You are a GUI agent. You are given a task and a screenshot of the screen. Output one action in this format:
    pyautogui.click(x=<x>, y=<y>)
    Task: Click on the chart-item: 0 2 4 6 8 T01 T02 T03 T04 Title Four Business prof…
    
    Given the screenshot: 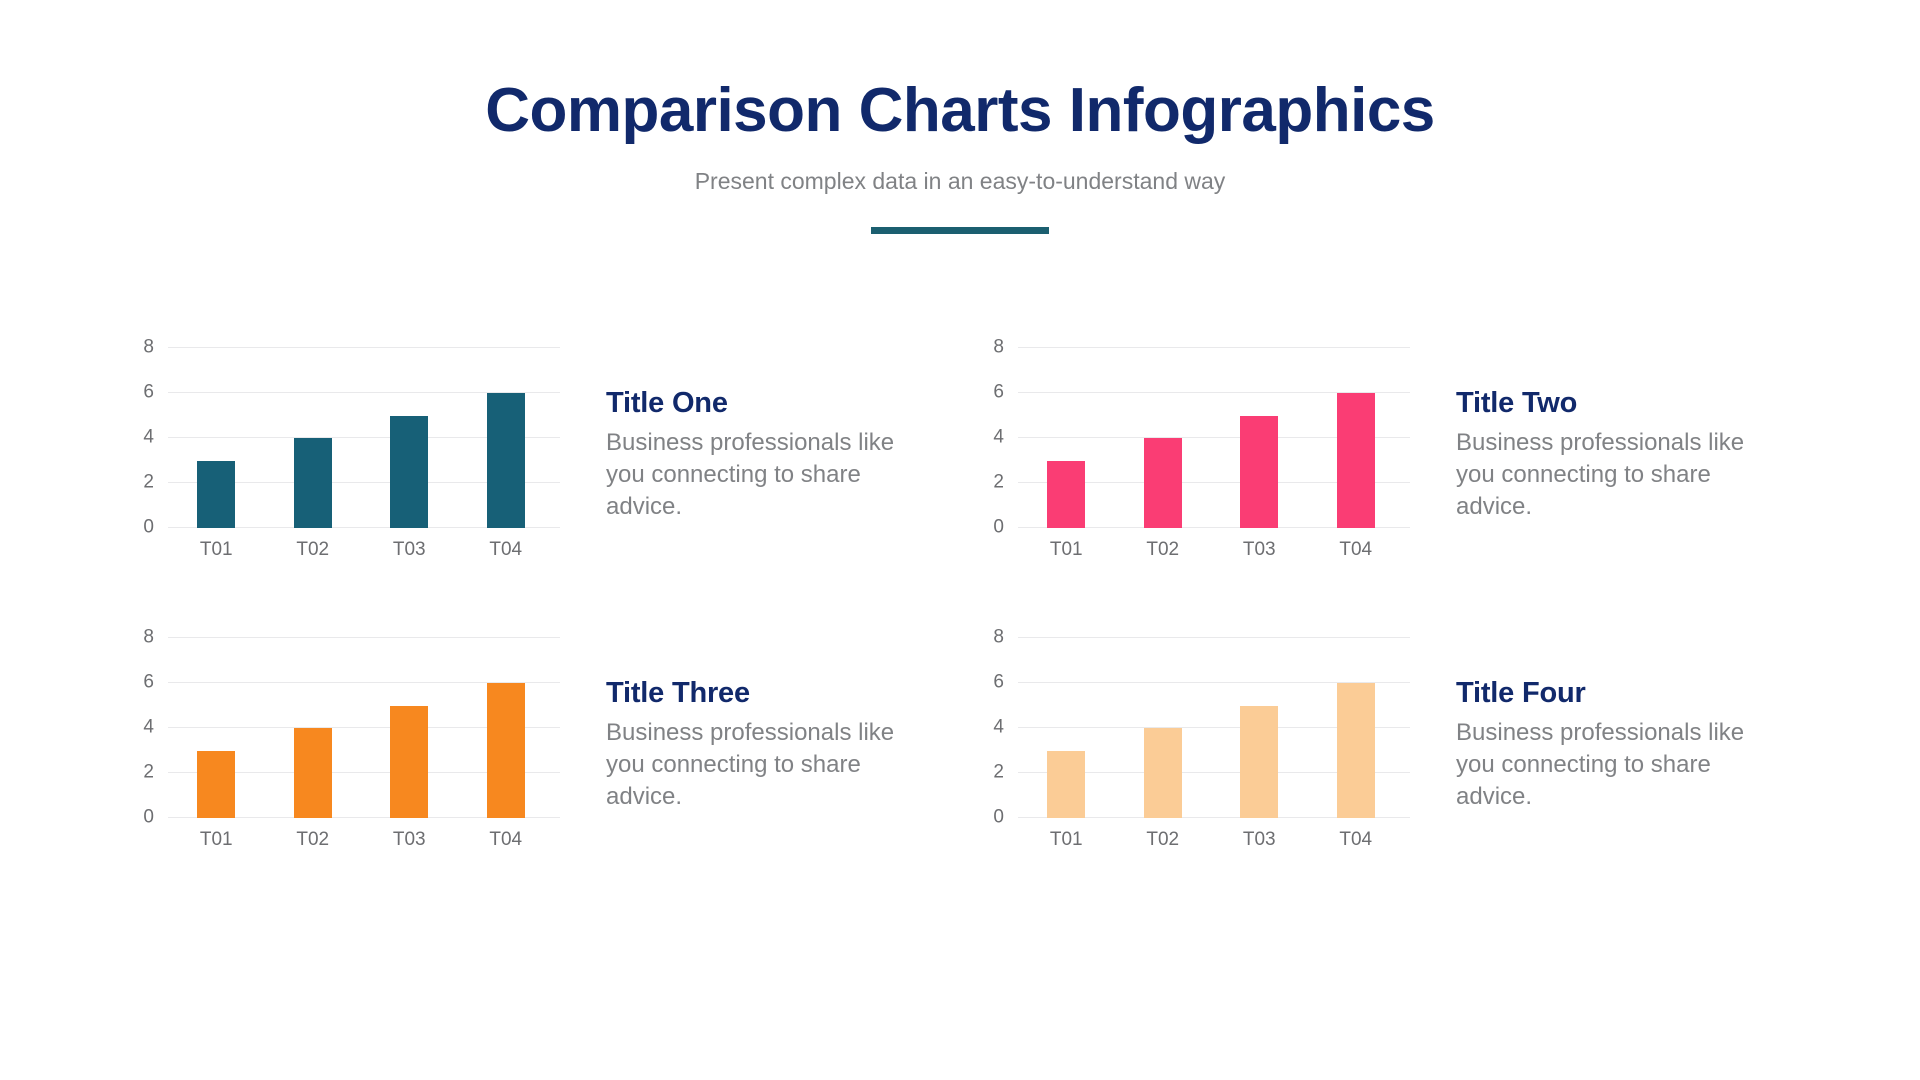 What is the action you would take?
    pyautogui.click(x=1395, y=765)
    